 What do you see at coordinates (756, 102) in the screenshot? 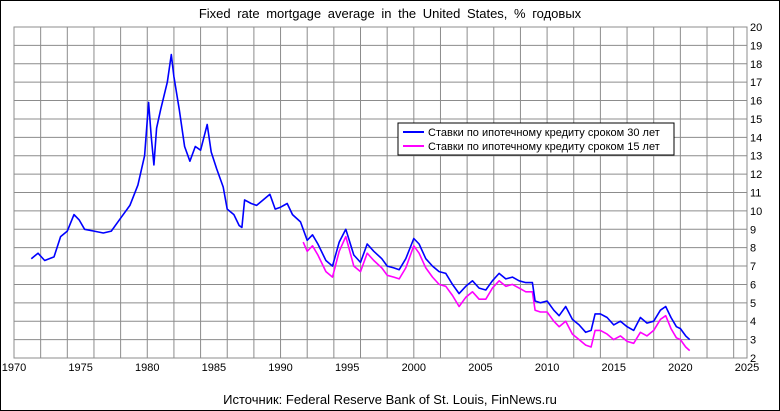
I see `y-tick-label: 16` at bounding box center [756, 102].